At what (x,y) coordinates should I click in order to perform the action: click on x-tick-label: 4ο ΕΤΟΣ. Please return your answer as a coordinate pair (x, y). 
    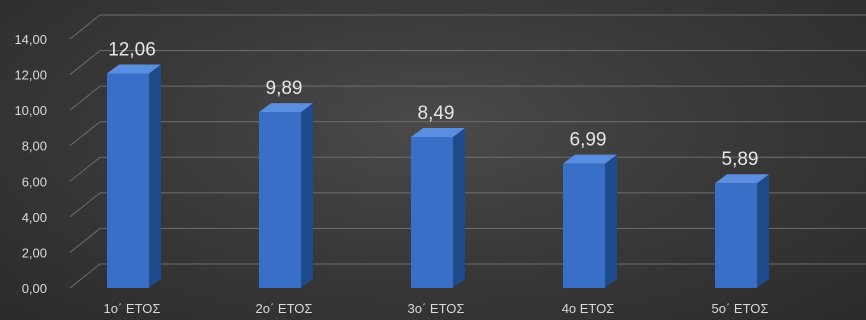
    Looking at the image, I should click on (588, 308).